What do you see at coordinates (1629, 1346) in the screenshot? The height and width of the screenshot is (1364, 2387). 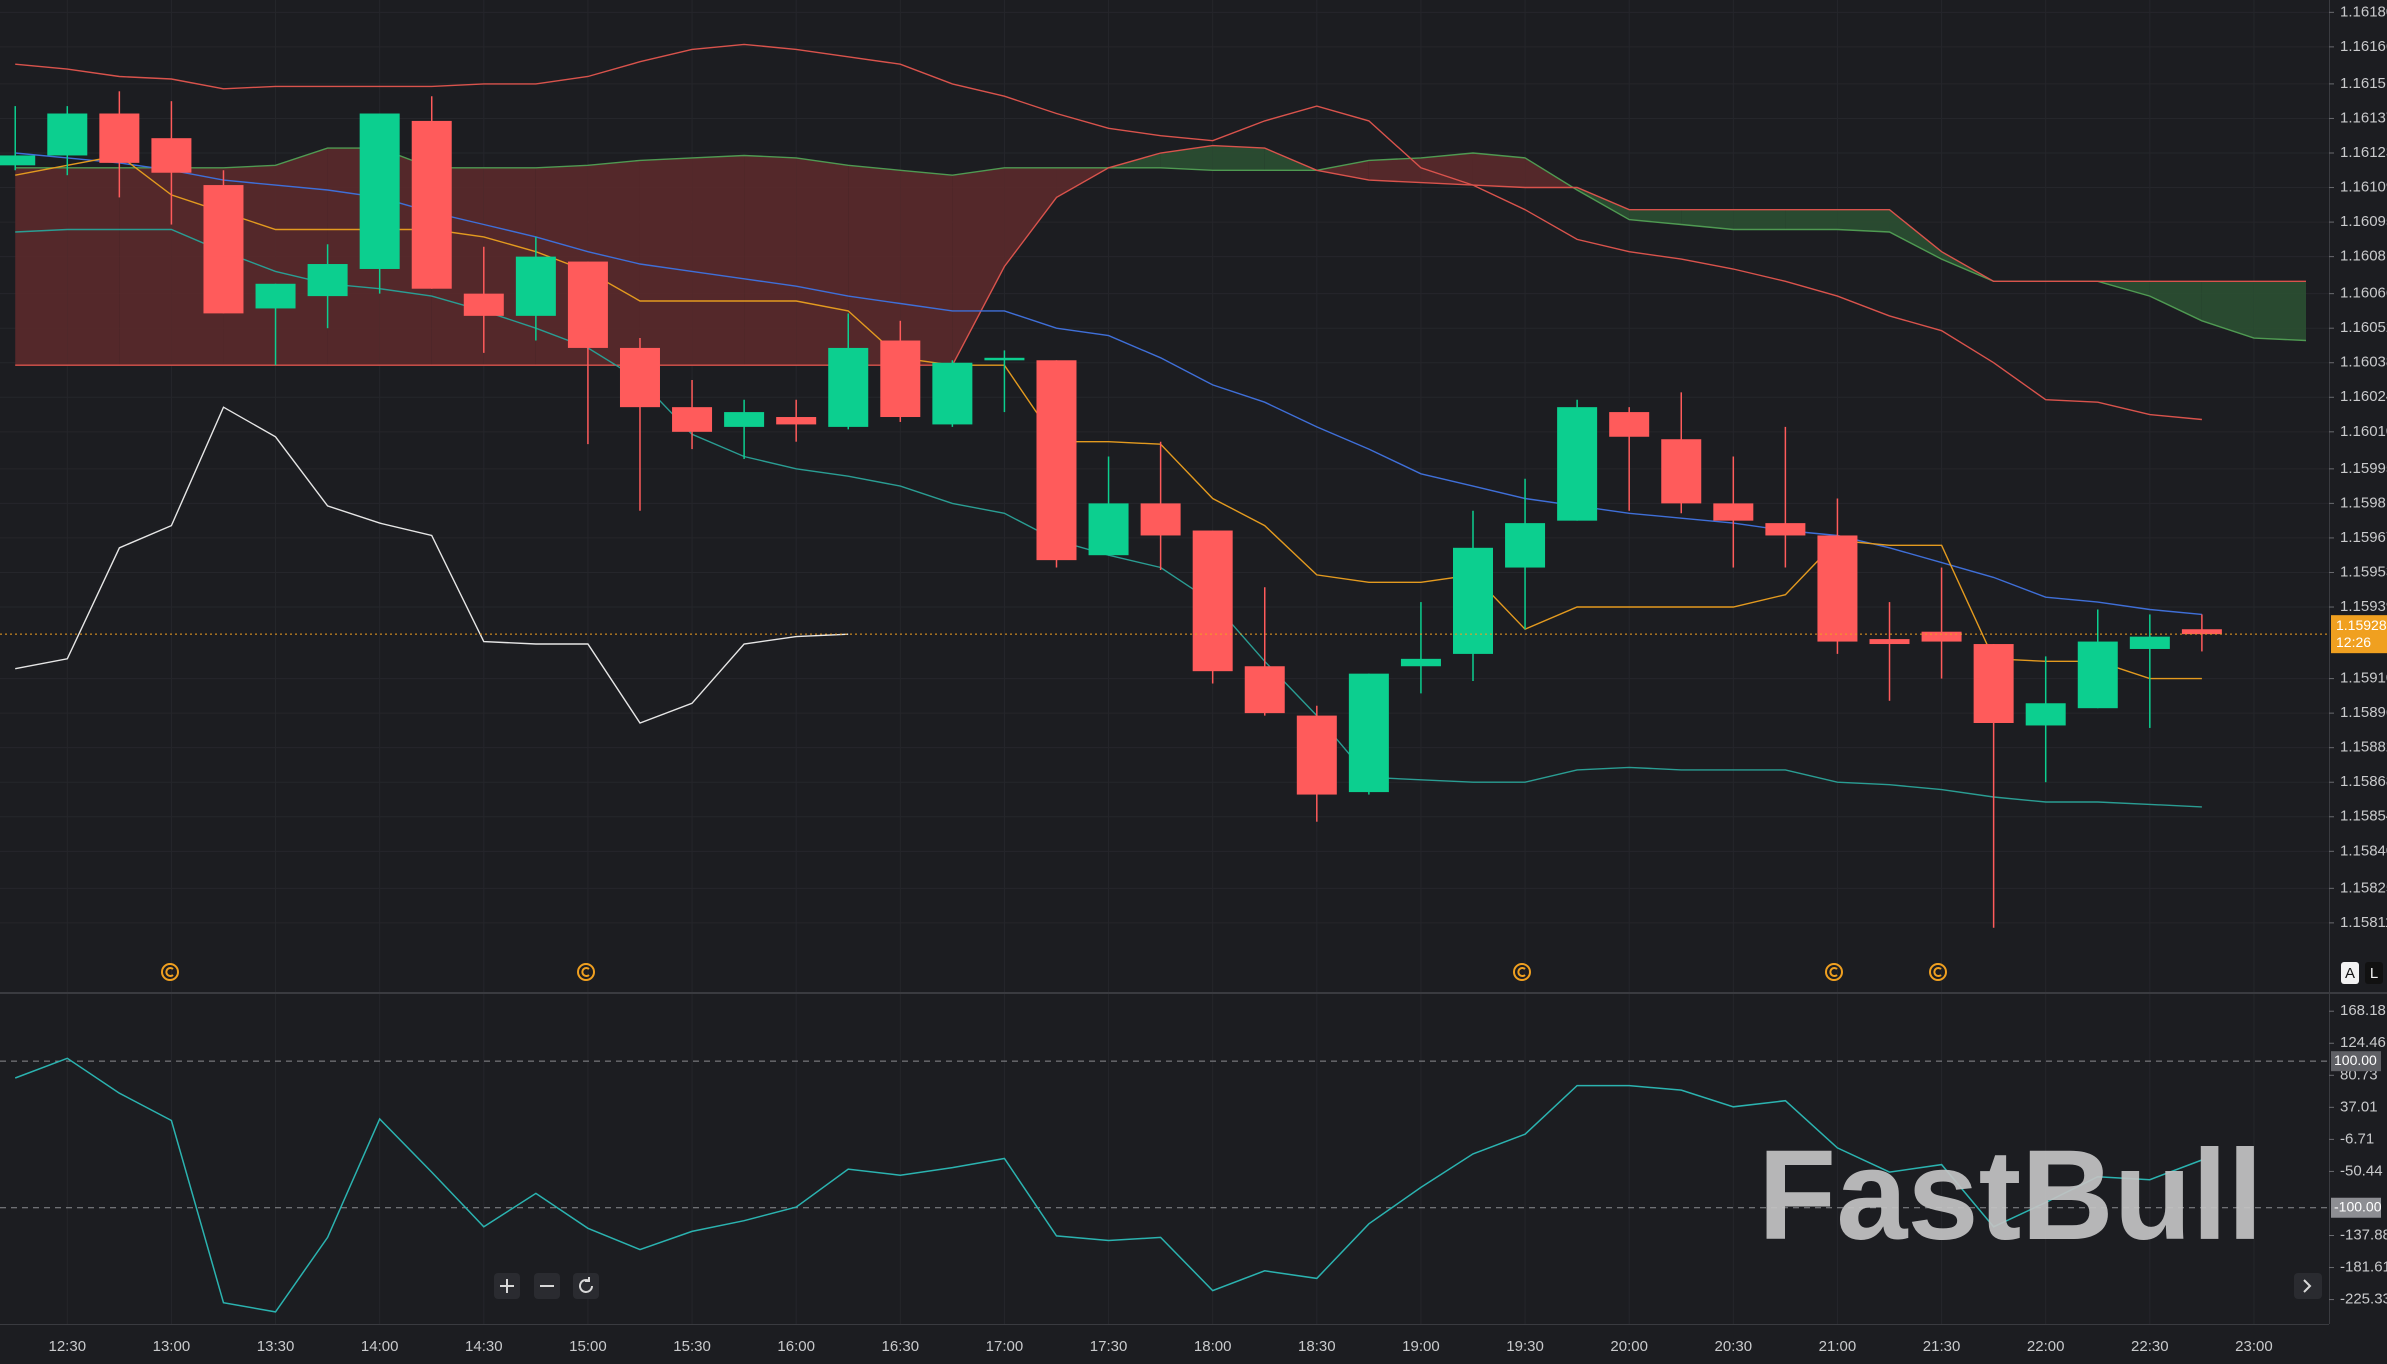 I see `x-tick-label: 20:00` at bounding box center [1629, 1346].